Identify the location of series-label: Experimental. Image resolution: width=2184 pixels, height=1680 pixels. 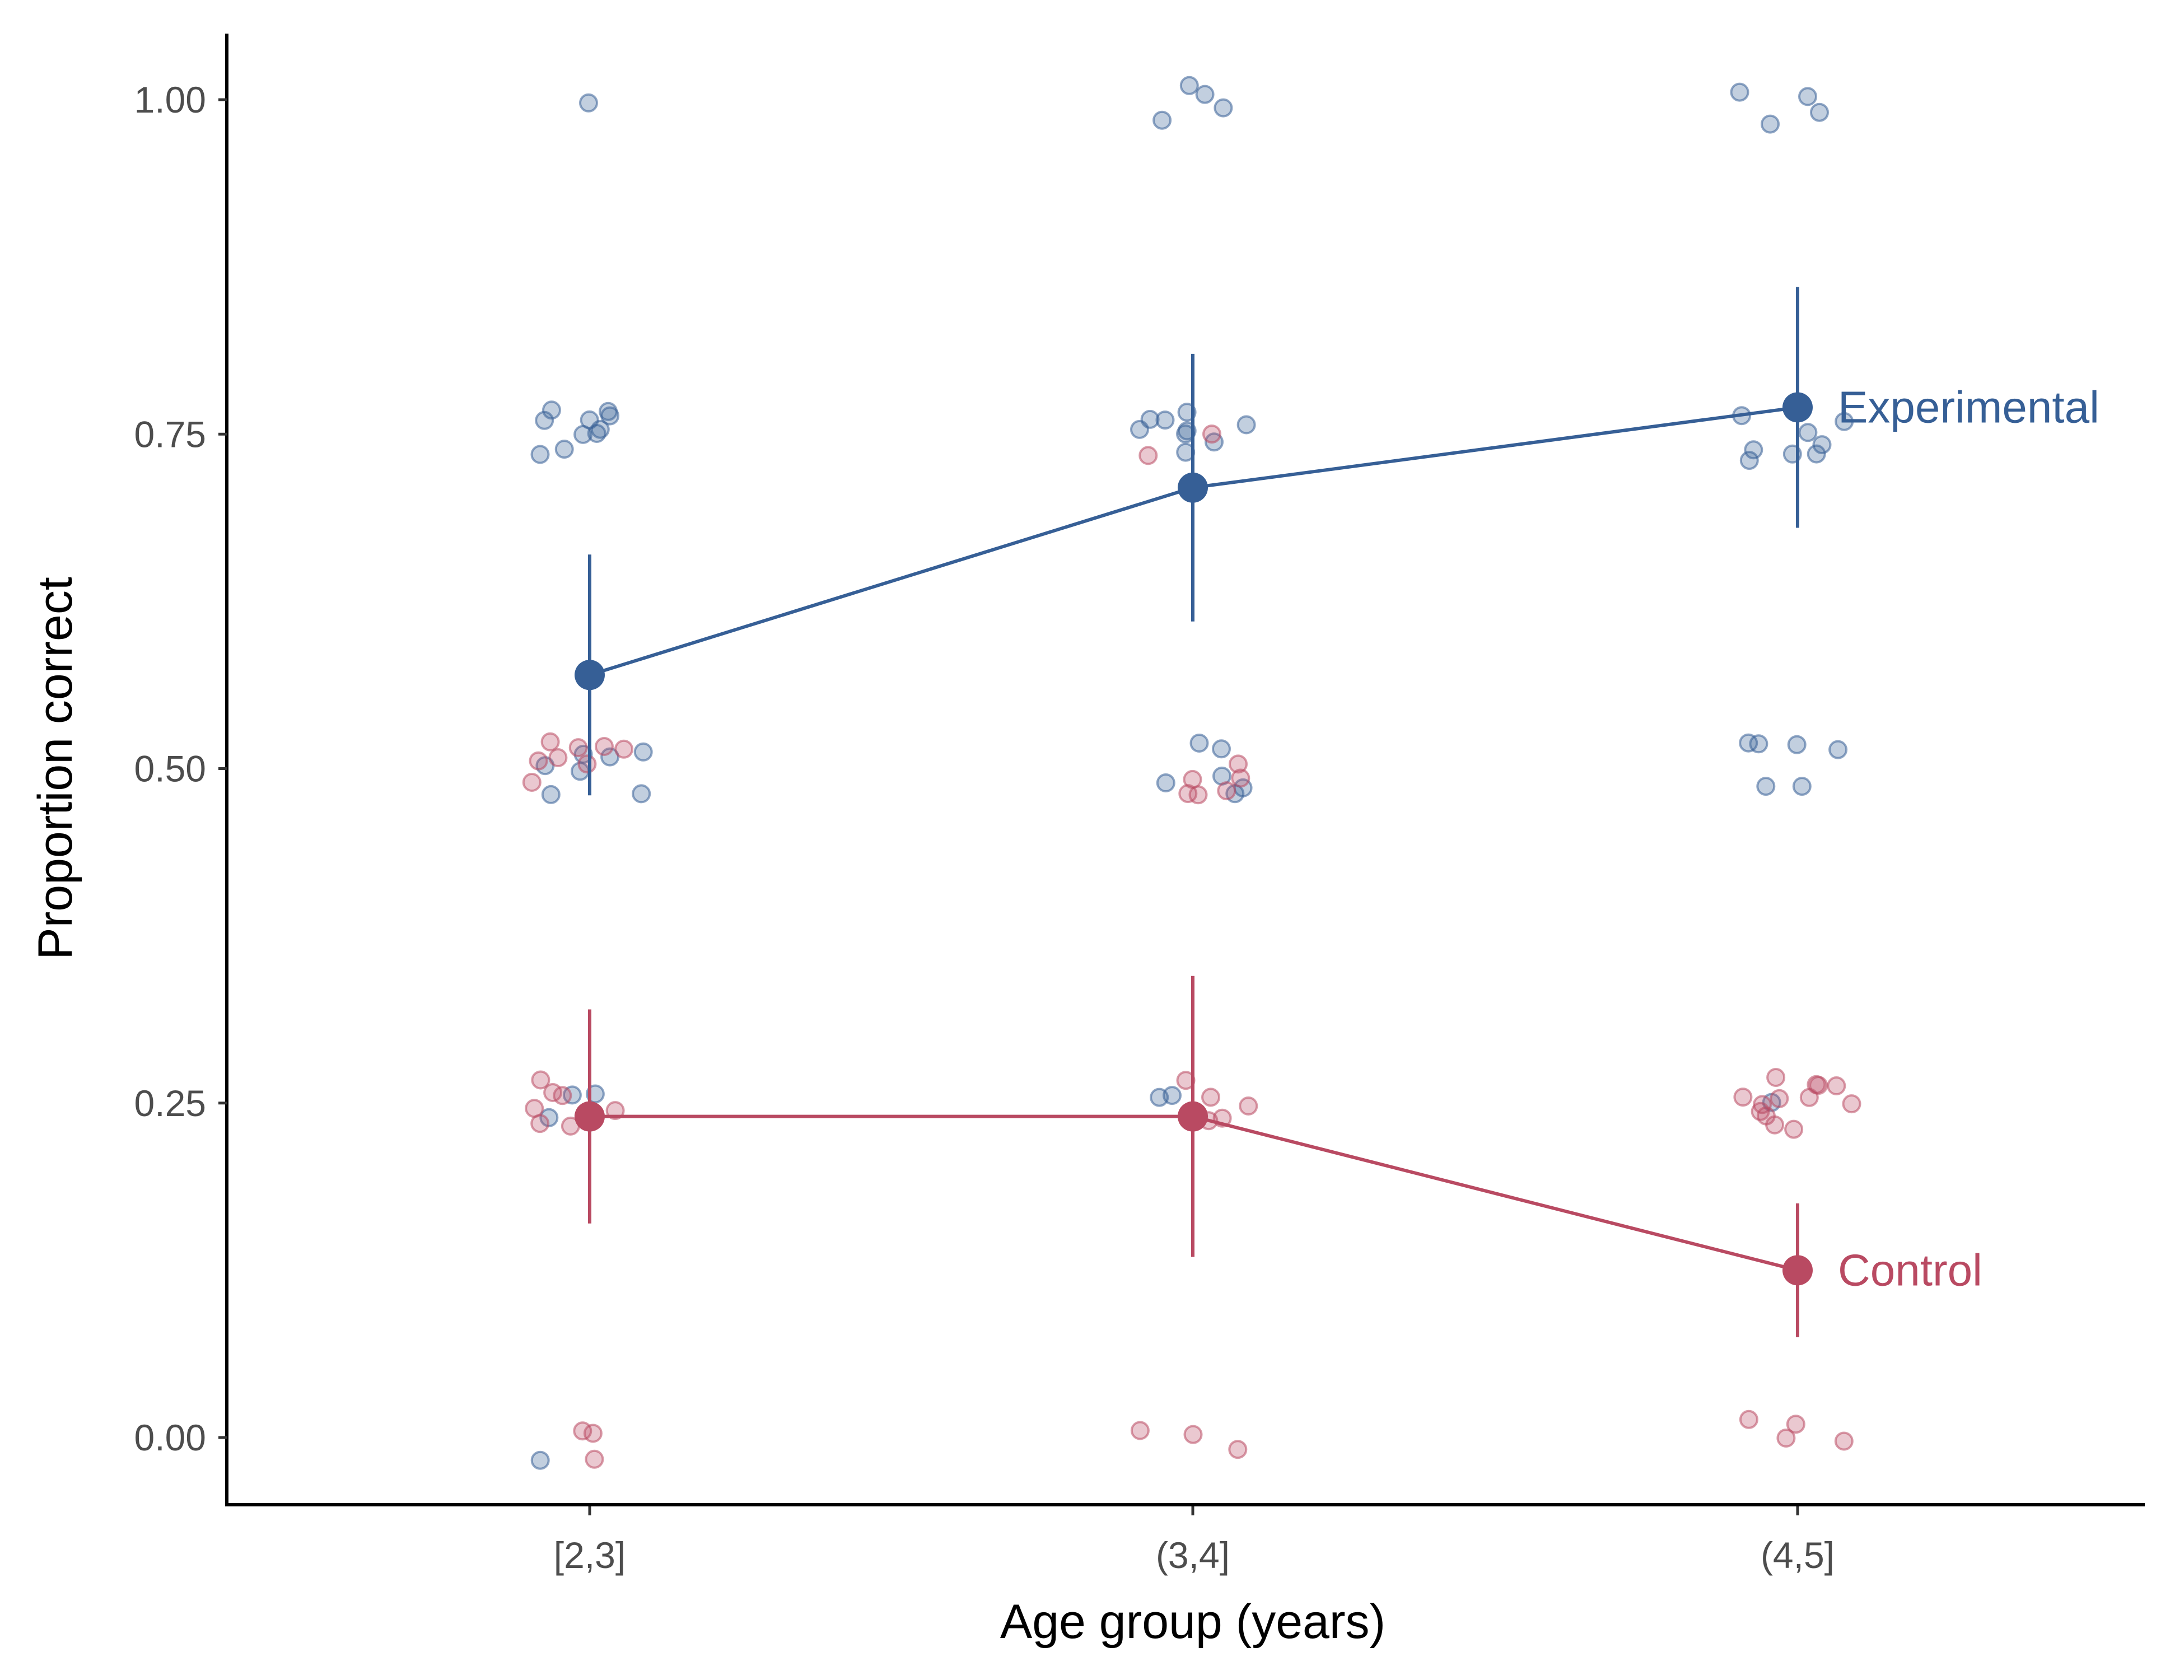
(1969, 407).